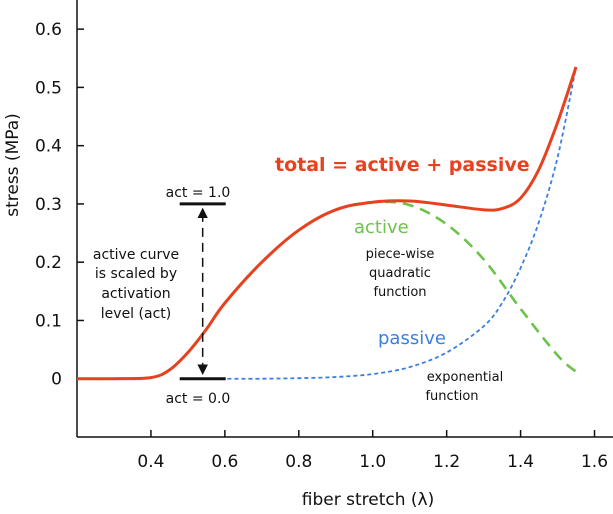 The height and width of the screenshot is (514, 613). What do you see at coordinates (48, 321) in the screenshot?
I see `y-tick-label: 0.1` at bounding box center [48, 321].